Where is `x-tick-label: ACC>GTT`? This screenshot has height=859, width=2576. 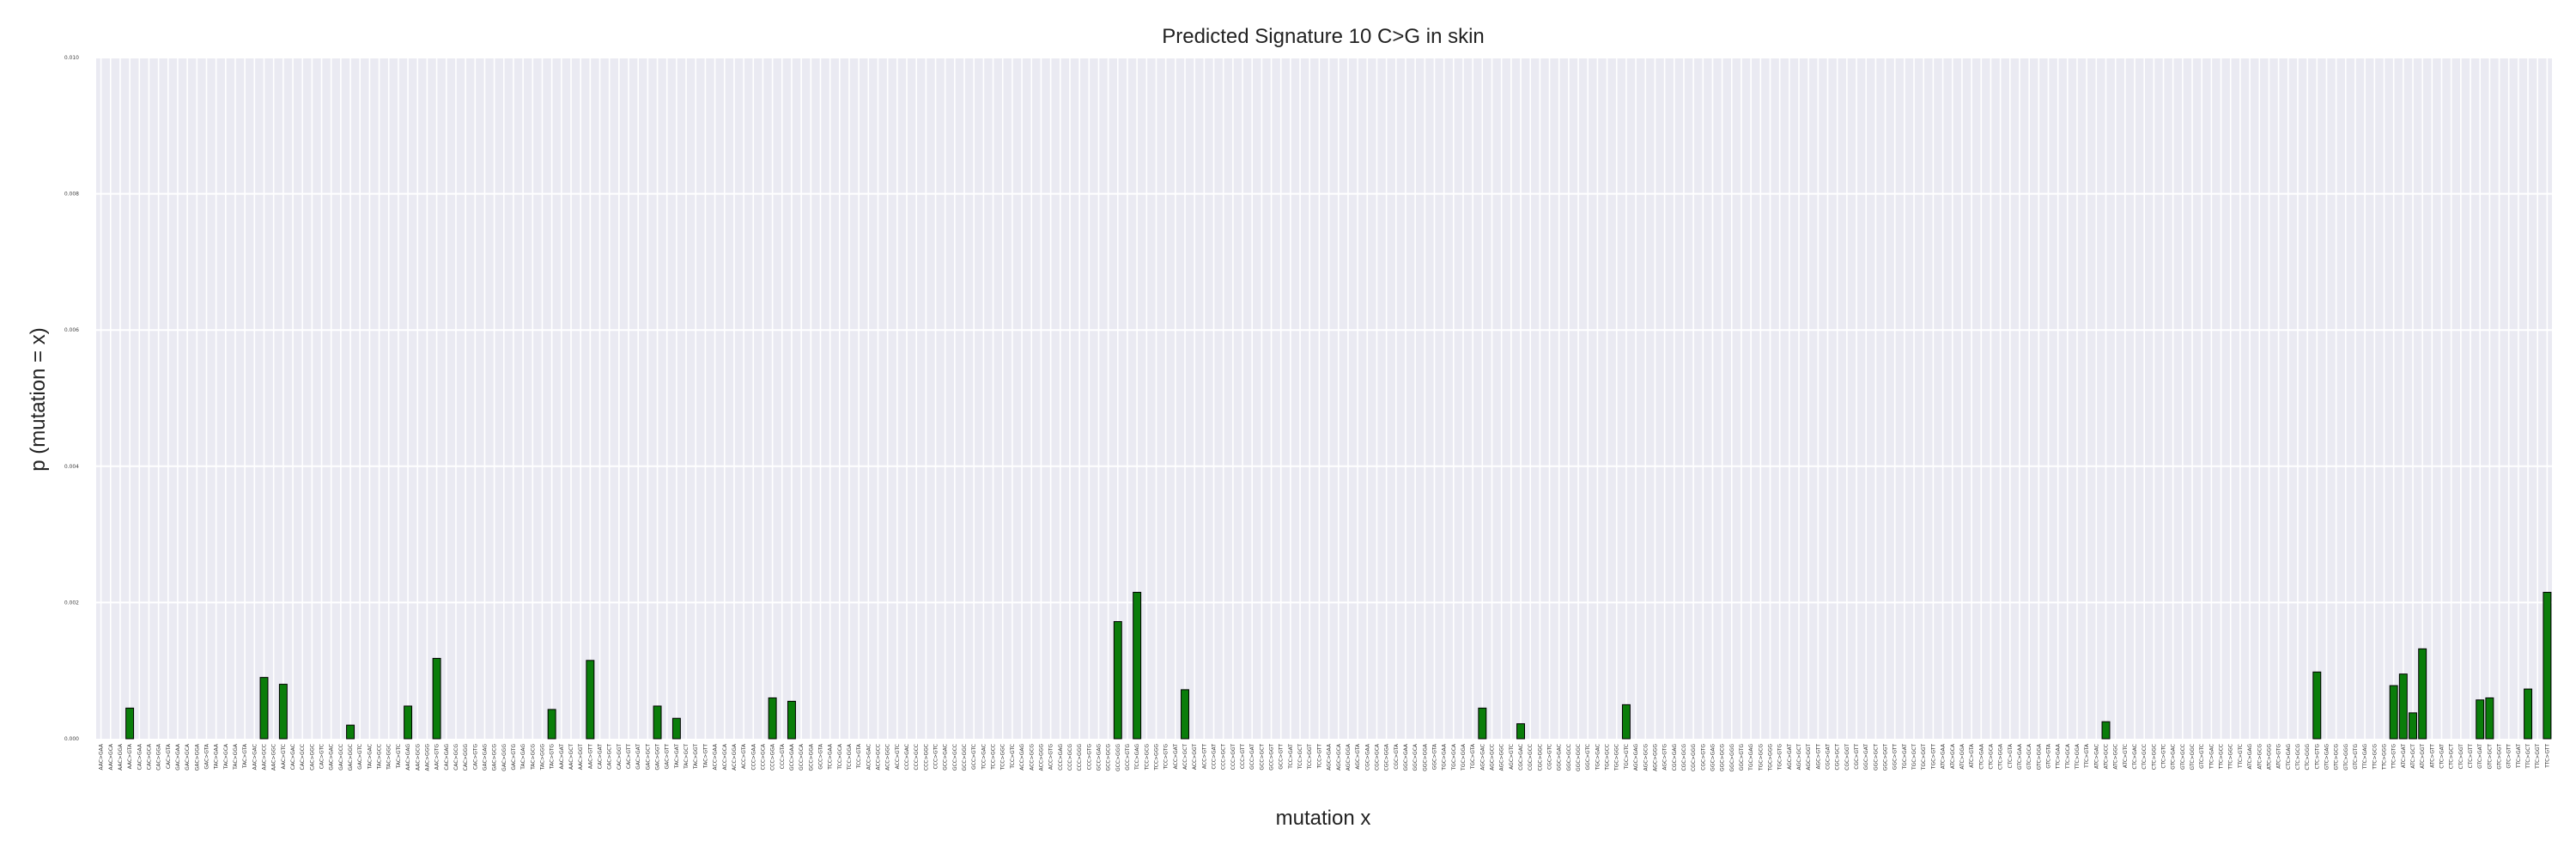 x-tick-label: ACC>GTT is located at coordinates (1204, 756).